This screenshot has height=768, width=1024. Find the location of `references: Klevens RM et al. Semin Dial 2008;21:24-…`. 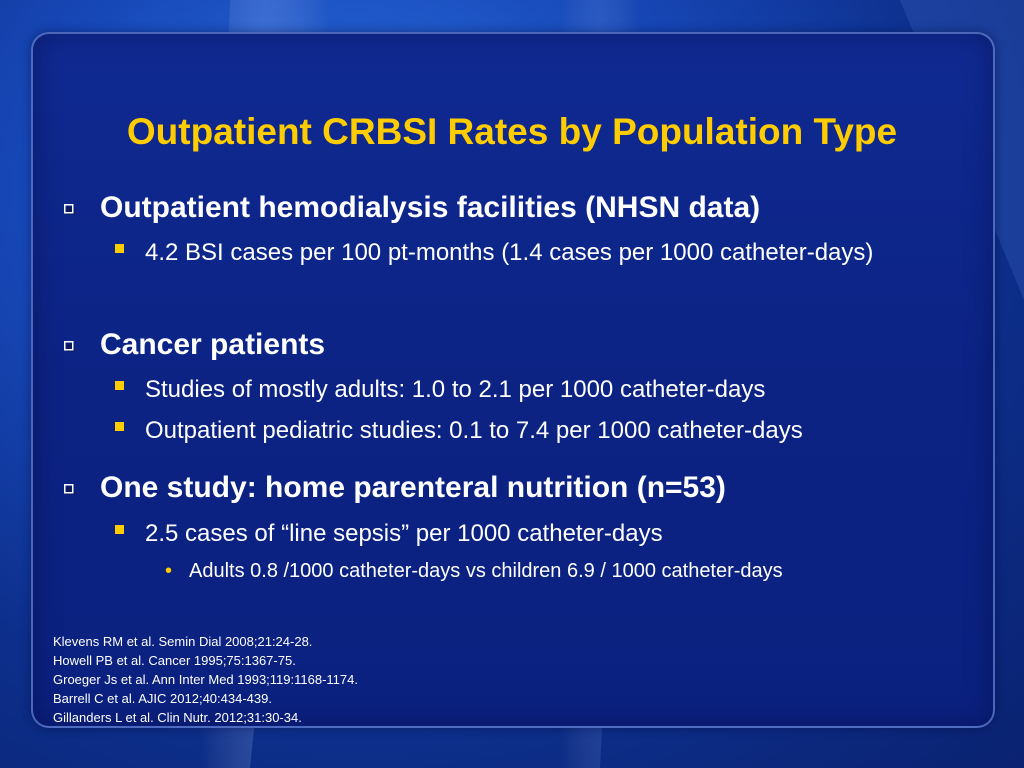

references: Klevens RM et al. Semin Dial 2008;21:24-… is located at coordinates (205, 679).